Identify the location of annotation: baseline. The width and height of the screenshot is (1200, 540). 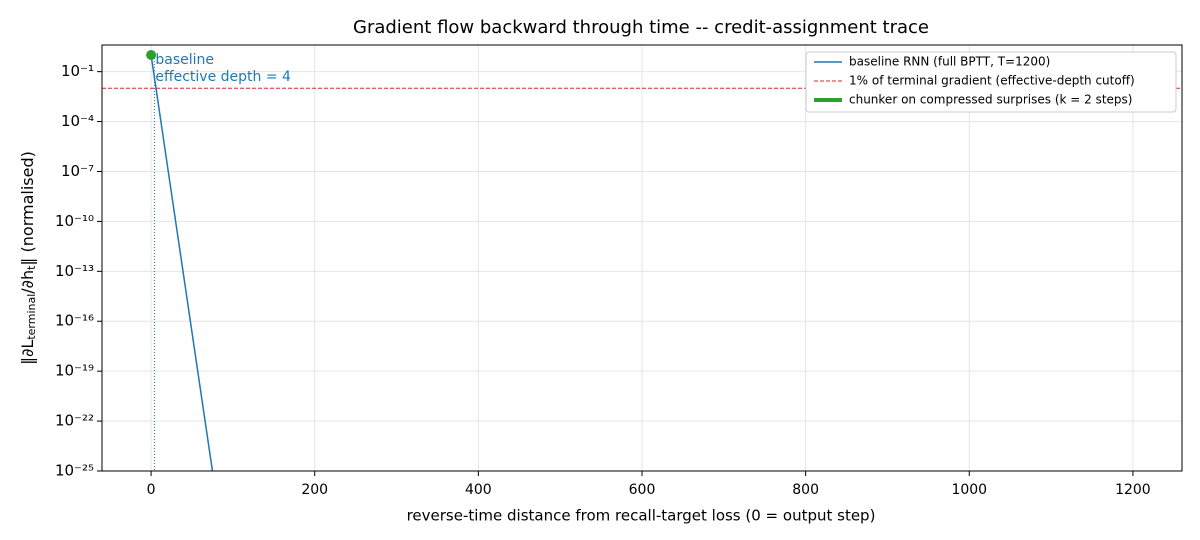
(184, 60).